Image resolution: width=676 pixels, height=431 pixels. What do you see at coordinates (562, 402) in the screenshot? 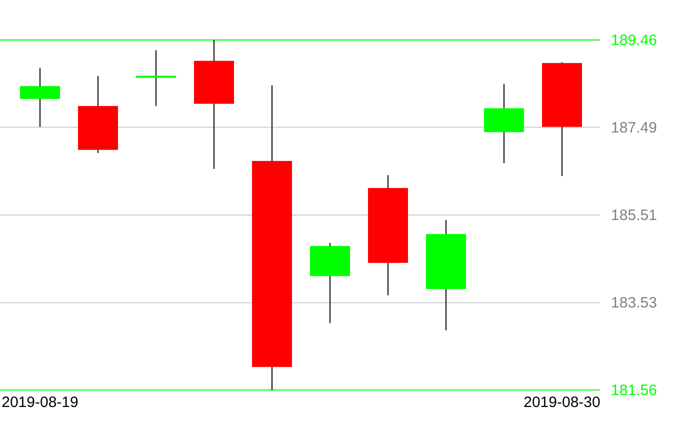
I see `x-tick-label: 2019-08-30` at bounding box center [562, 402].